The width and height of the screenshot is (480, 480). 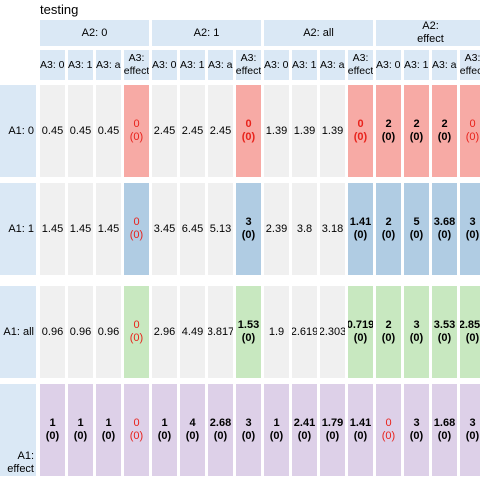 What do you see at coordinates (304, 332) in the screenshot?
I see `table-cell: 2.619` at bounding box center [304, 332].